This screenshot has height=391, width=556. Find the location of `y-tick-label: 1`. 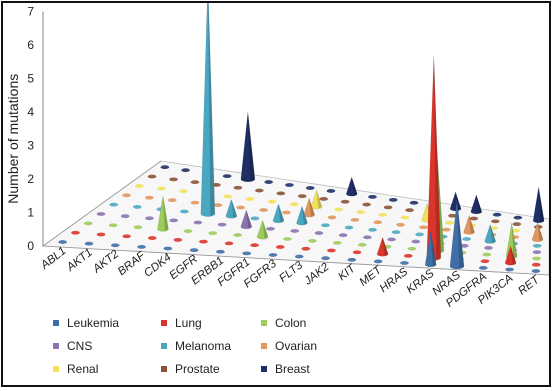

y-tick-label: 1 is located at coordinates (30, 213).